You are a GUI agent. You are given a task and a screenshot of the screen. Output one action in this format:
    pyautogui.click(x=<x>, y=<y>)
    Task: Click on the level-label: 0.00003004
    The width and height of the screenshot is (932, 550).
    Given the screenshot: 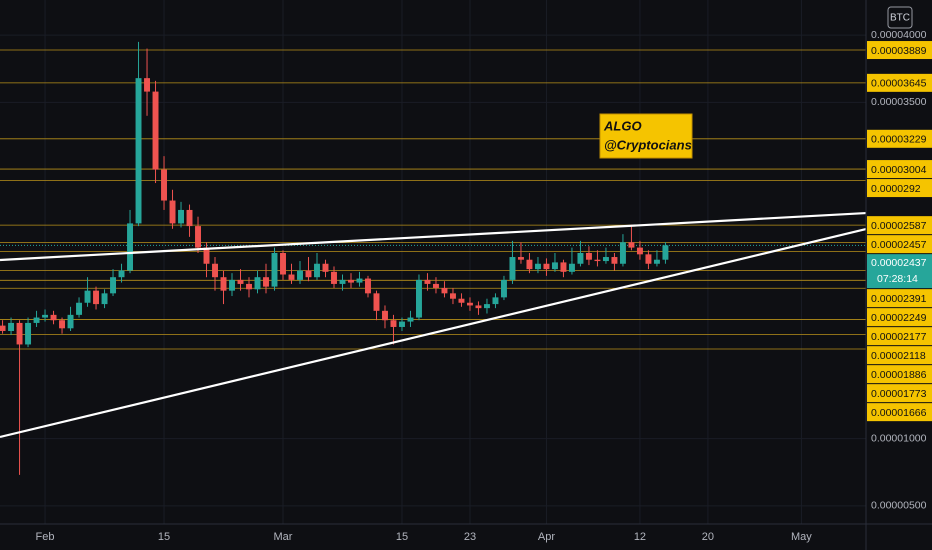 What is the action you would take?
    pyautogui.click(x=899, y=170)
    